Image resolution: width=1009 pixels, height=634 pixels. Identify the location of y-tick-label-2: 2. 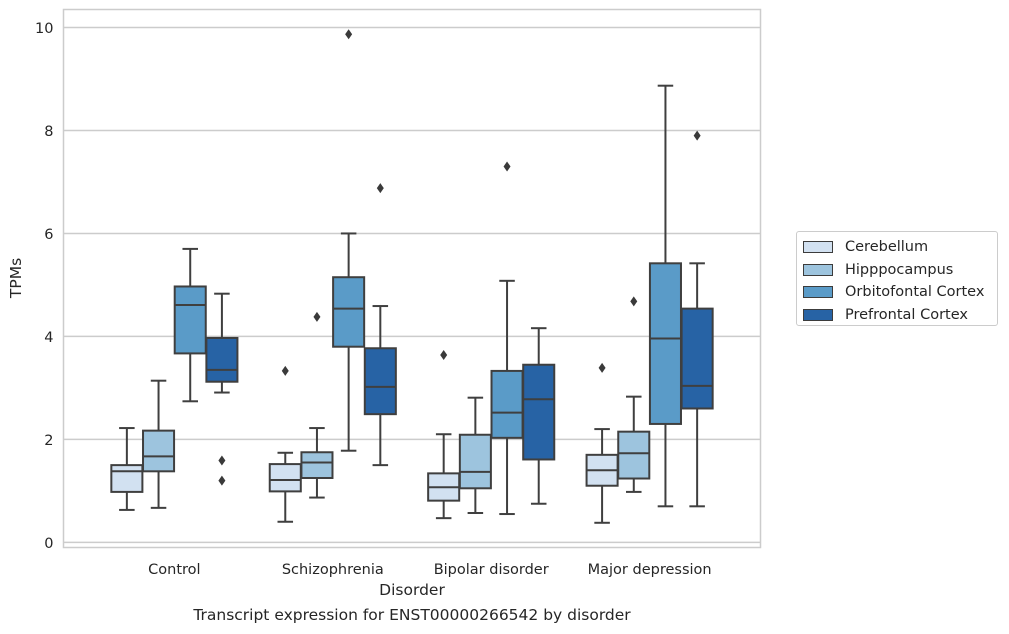
(48, 441).